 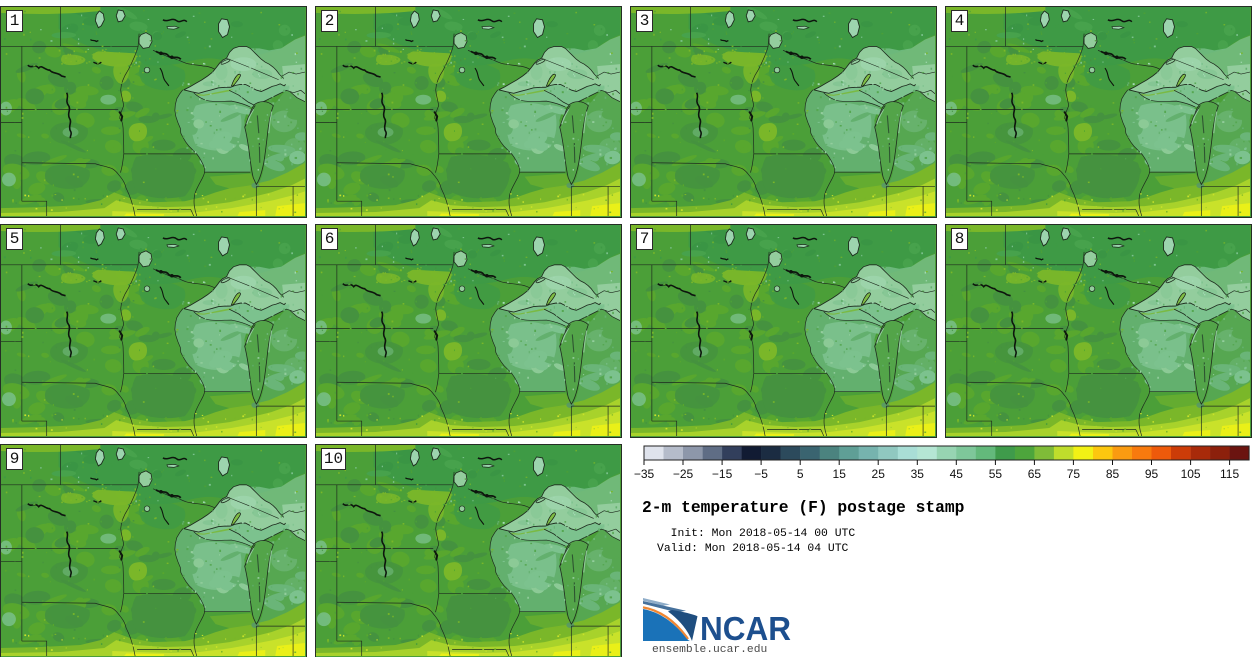 What do you see at coordinates (745, 628) in the screenshot?
I see `svg-text: NCAR` at bounding box center [745, 628].